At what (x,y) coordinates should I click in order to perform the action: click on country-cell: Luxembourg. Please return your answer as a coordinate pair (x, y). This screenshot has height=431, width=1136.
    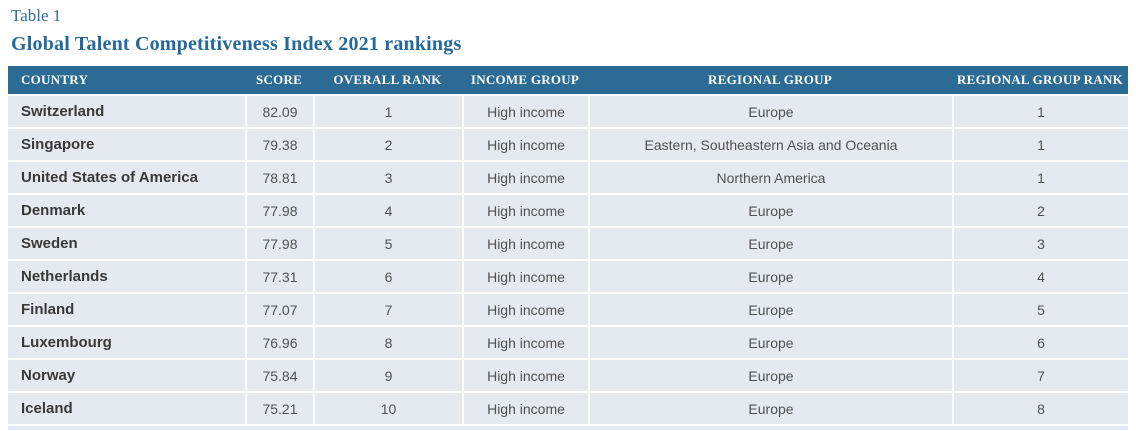
    Looking at the image, I should click on (66, 342).